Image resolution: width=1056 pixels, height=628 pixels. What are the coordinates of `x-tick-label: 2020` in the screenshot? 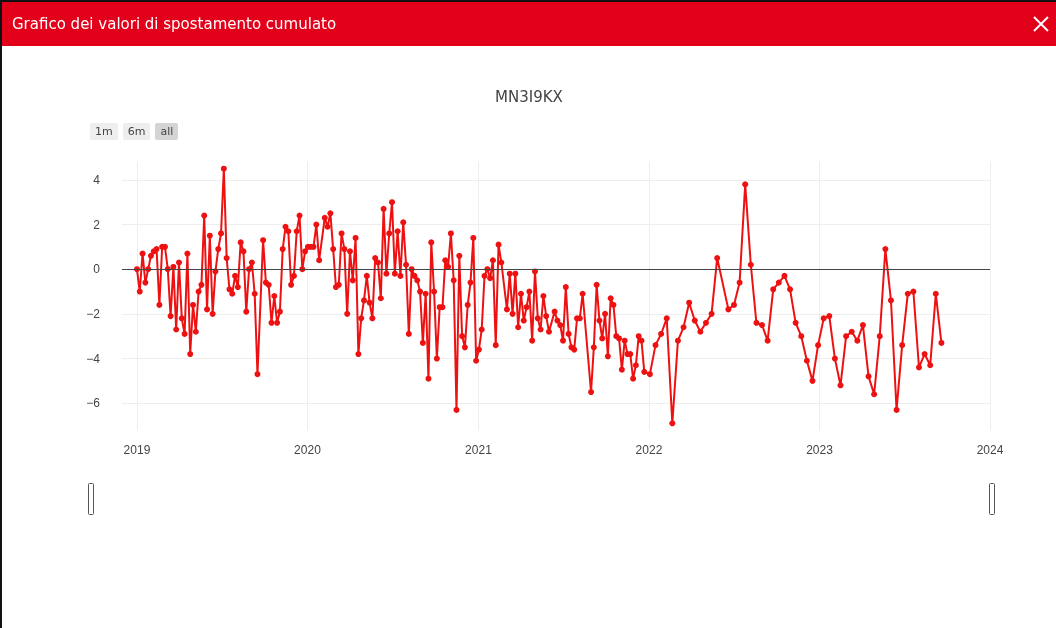 It's located at (308, 450).